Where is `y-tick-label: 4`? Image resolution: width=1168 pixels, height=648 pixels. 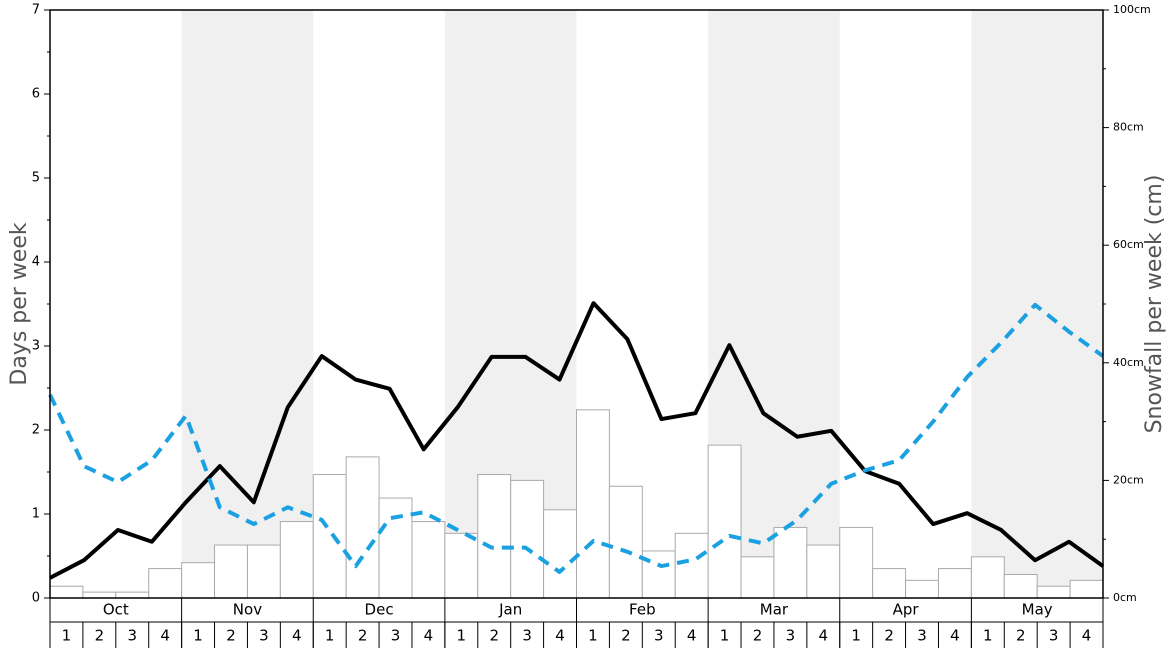
y-tick-label: 4 is located at coordinates (36, 262).